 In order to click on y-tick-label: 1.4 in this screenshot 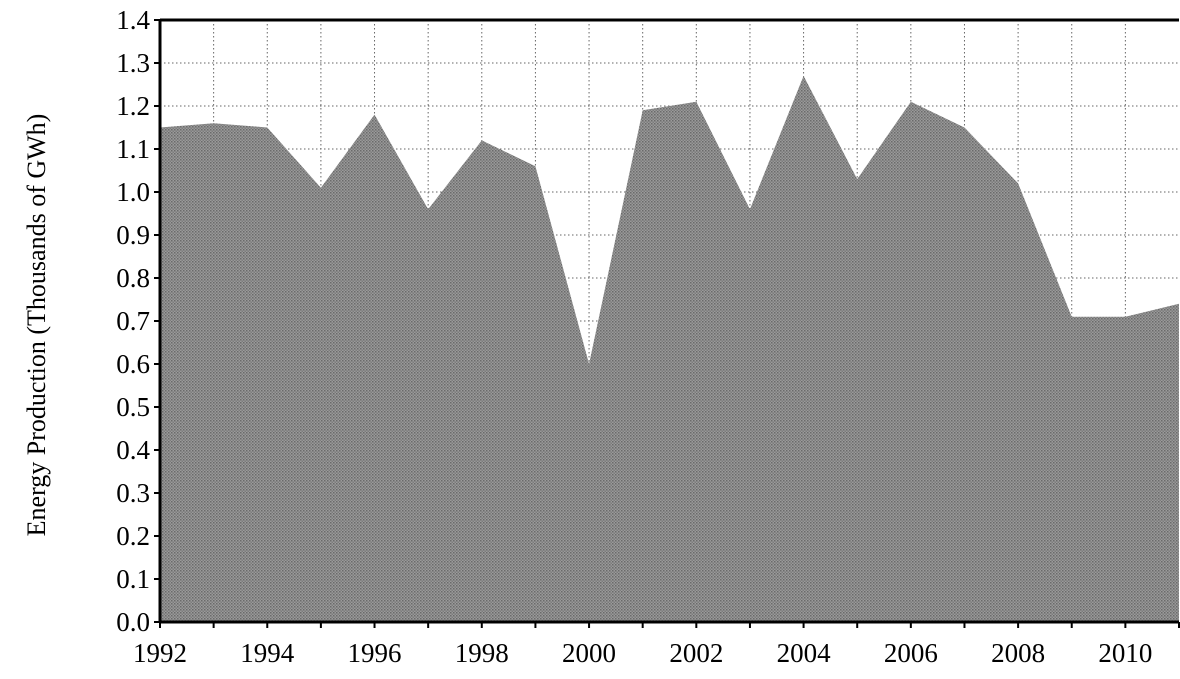, I will do `click(133, 20)`.